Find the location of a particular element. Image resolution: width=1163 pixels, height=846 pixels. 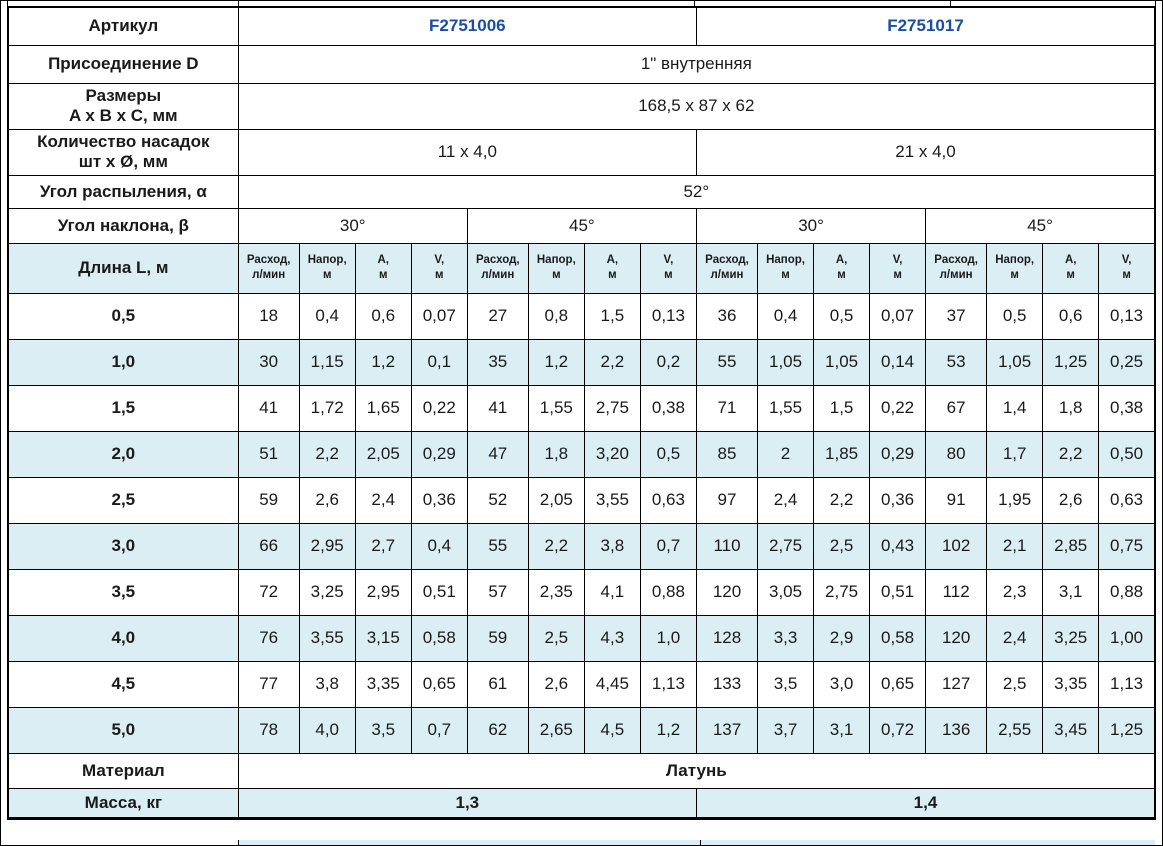

data-cell: 1,00 is located at coordinates (1127, 638).